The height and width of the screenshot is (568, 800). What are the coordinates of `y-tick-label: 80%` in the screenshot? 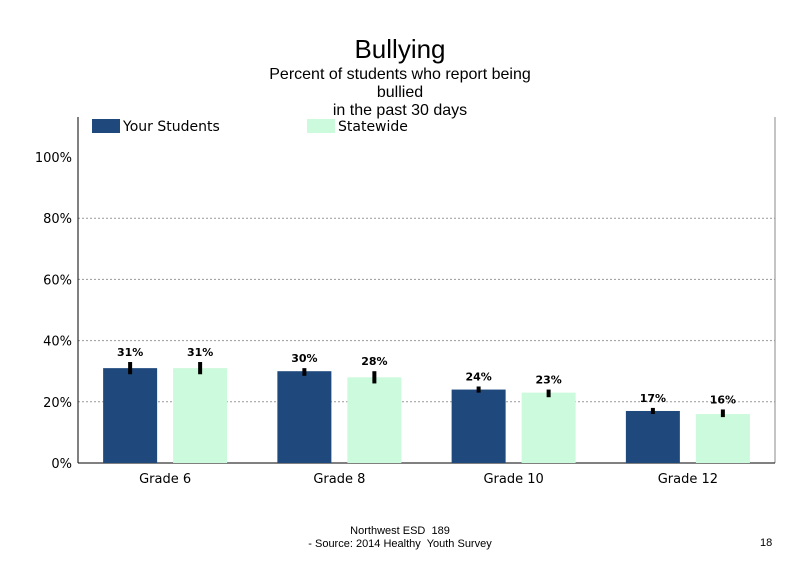 It's located at (57, 219).